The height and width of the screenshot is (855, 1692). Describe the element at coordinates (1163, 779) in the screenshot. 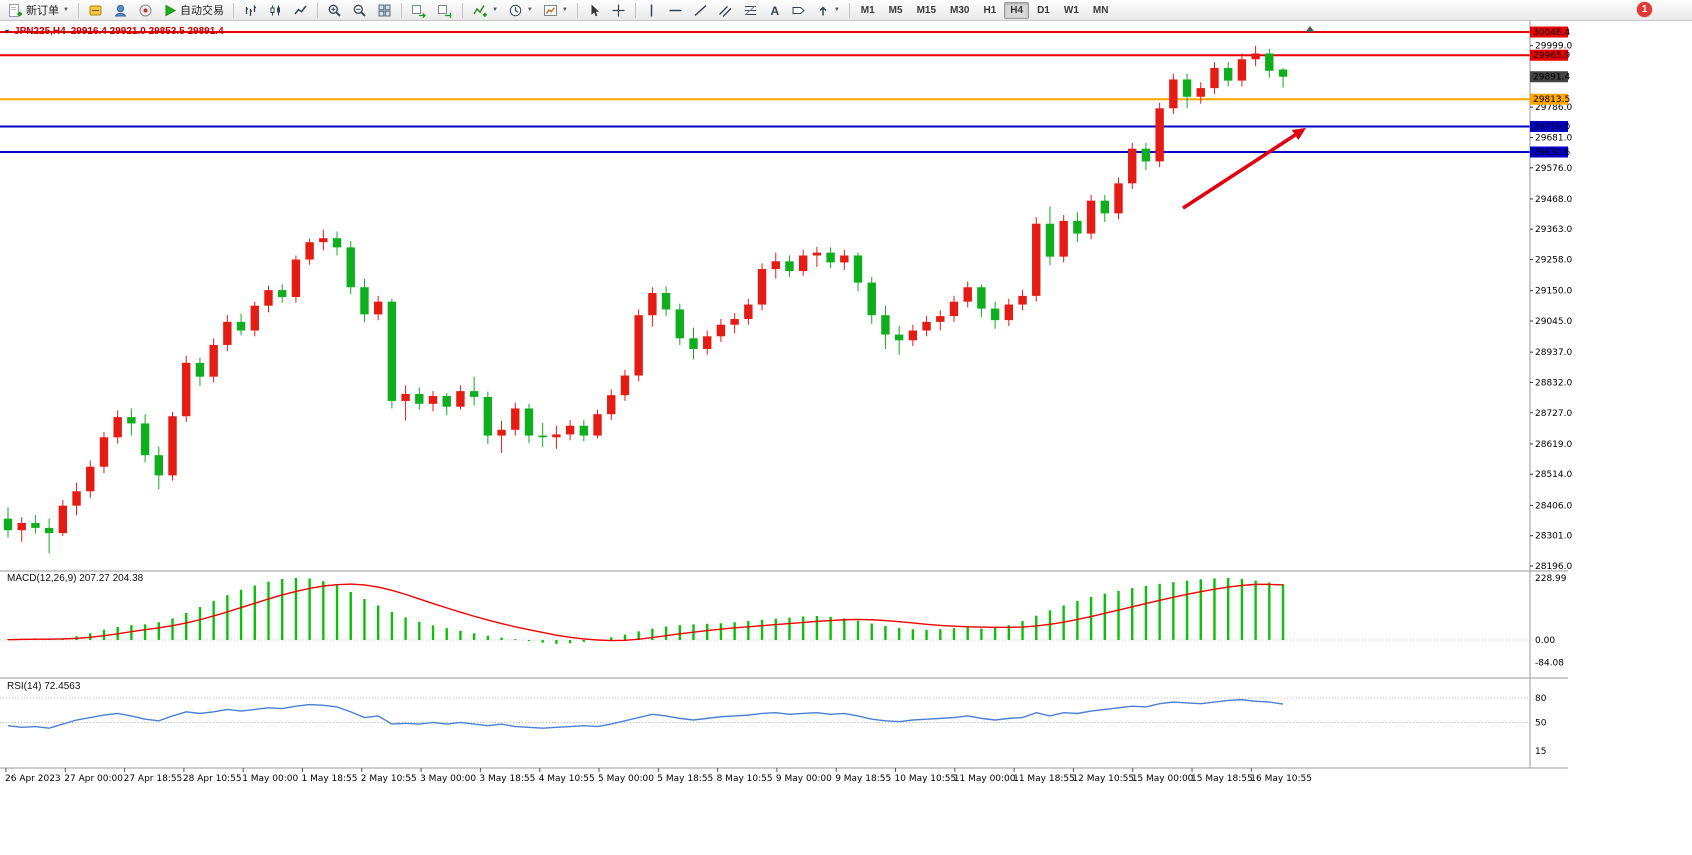

I see `svg-text: 15 May 00:00` at that location.